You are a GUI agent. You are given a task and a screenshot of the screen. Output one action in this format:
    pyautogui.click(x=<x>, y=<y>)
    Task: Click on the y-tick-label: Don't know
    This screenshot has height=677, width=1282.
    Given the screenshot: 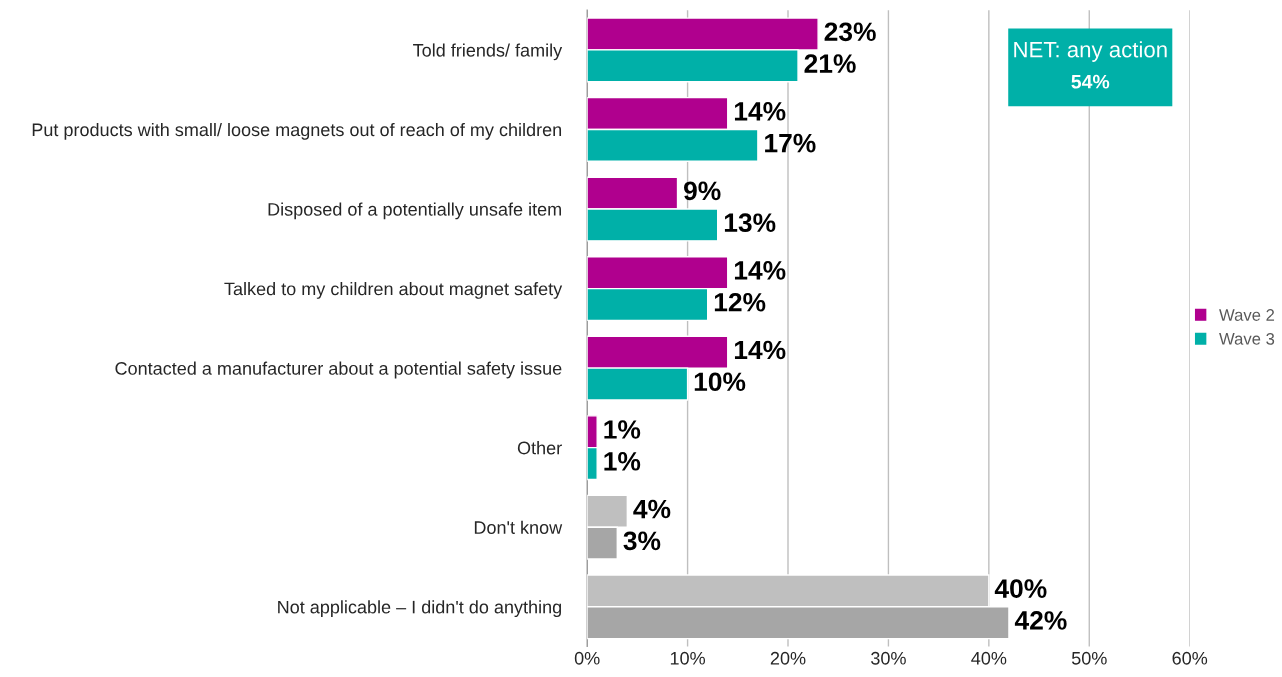 What is the action you would take?
    pyautogui.click(x=518, y=527)
    